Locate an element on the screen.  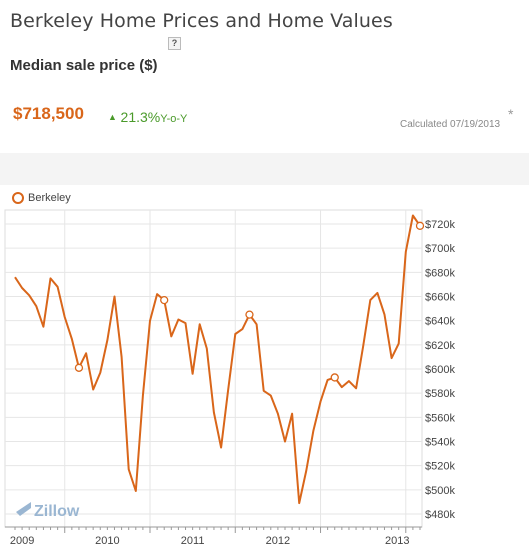
yoy-label: Y-o-Y is located at coordinates (174, 119).